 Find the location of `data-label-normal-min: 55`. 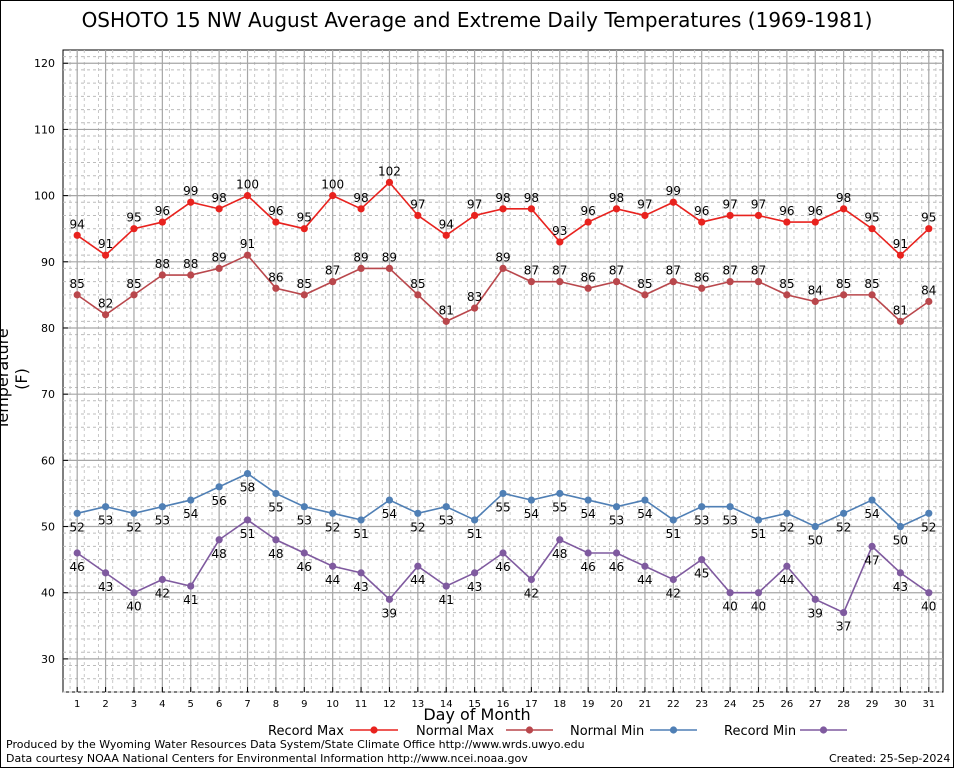

data-label-normal-min: 55 is located at coordinates (502, 507).